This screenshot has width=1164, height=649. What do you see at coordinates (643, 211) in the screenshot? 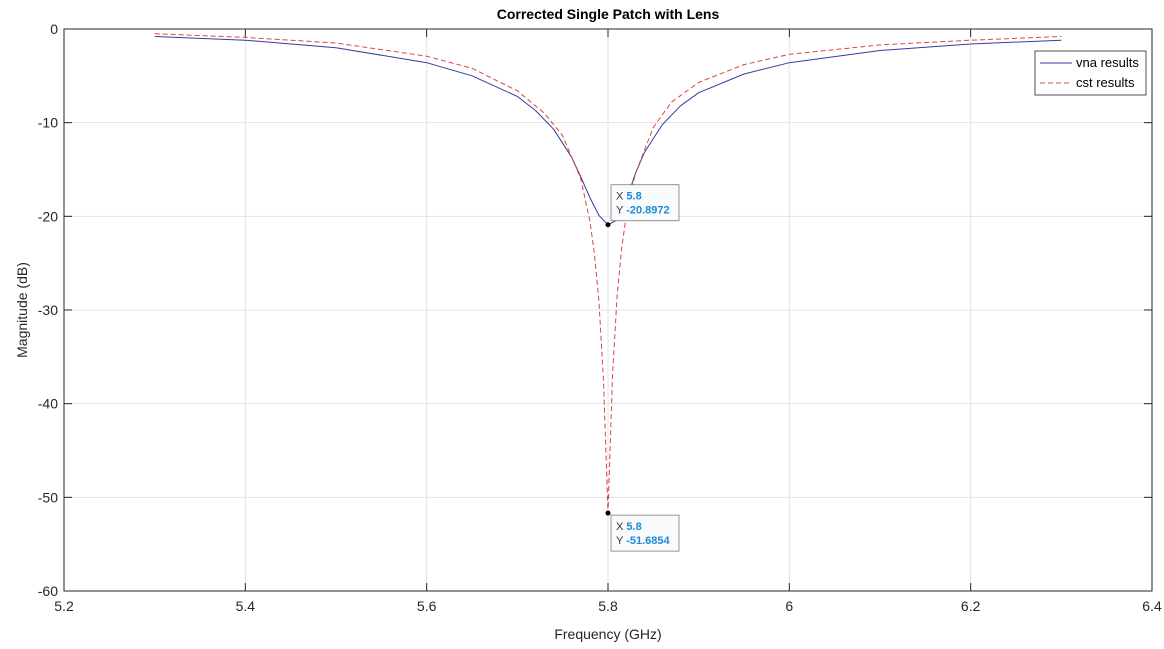
I see `datatip-y-row: Y -20.8972` at bounding box center [643, 211].